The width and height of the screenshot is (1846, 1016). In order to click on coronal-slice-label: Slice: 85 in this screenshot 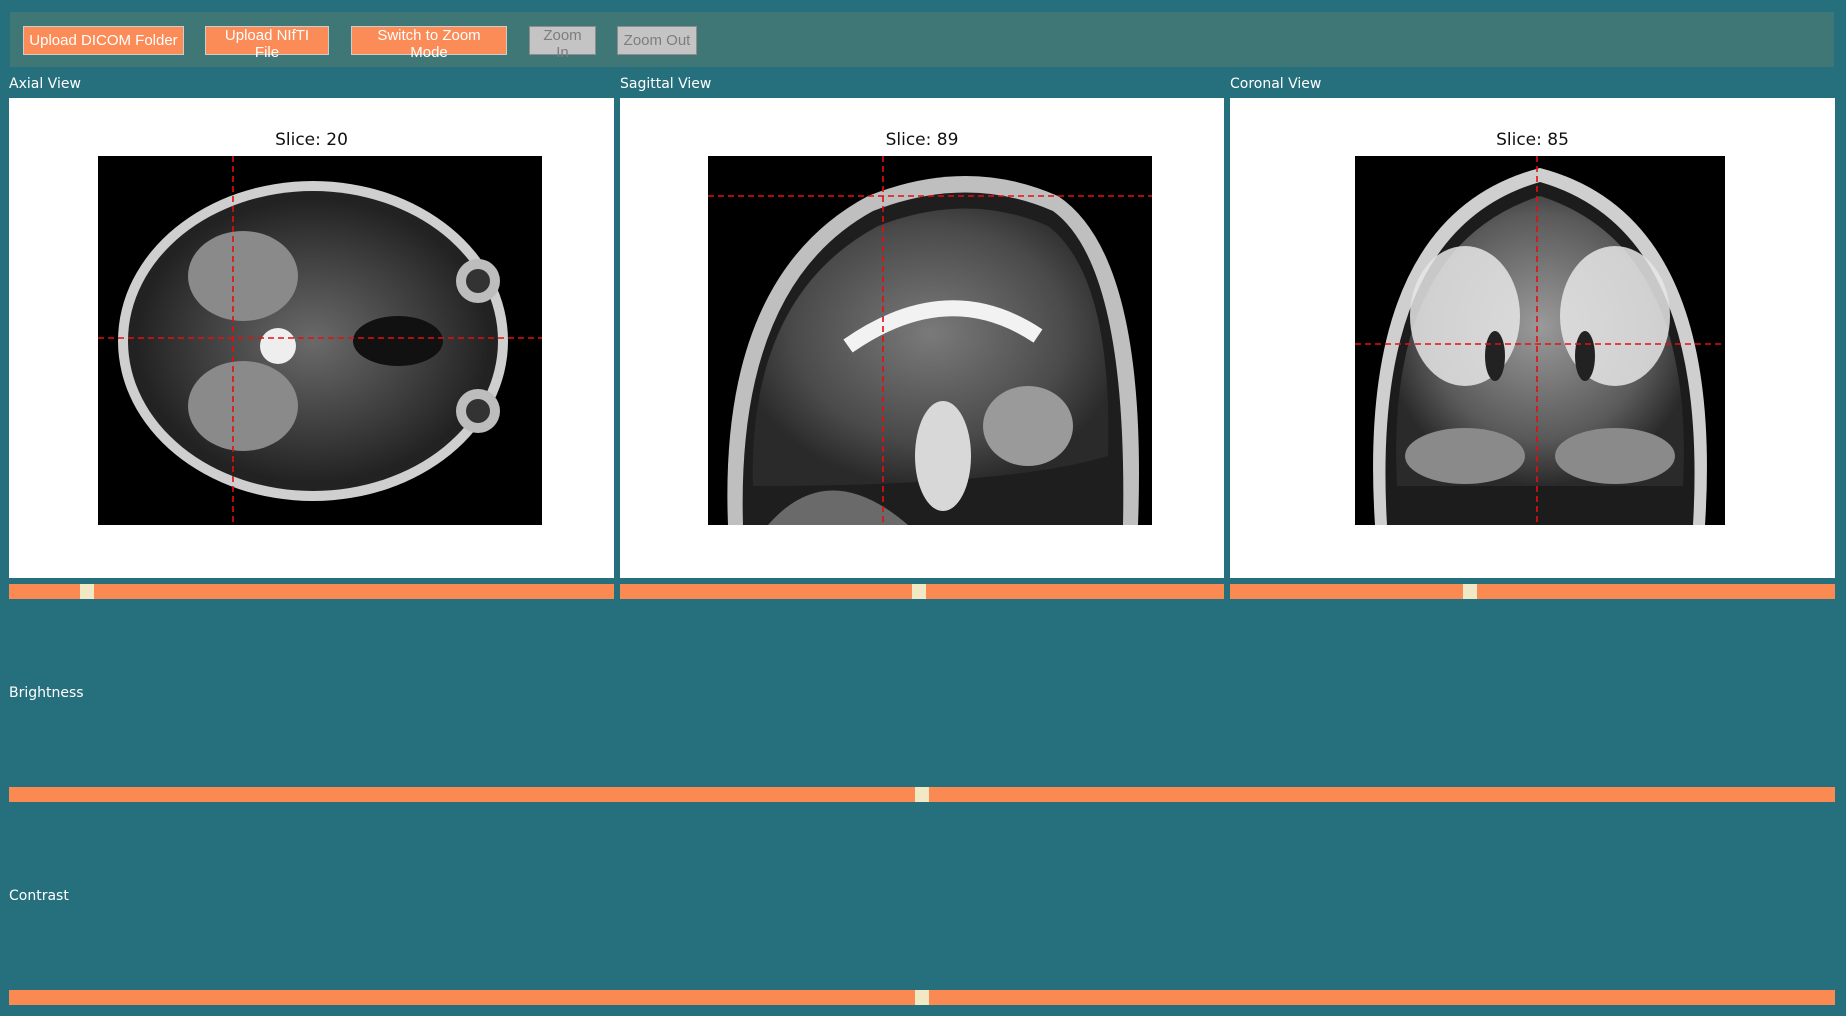, I will do `click(1532, 140)`.